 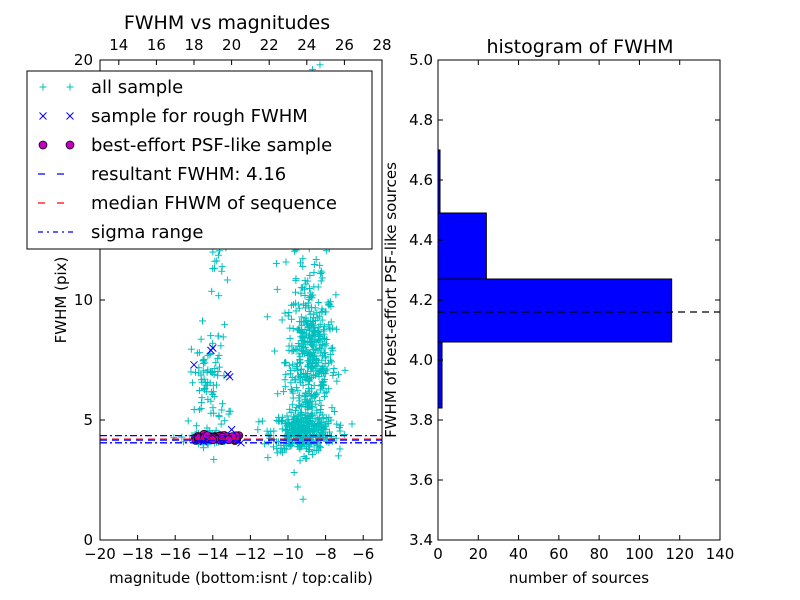 I want to click on histogram-y-tick-label: 4.0, so click(x=421, y=360).